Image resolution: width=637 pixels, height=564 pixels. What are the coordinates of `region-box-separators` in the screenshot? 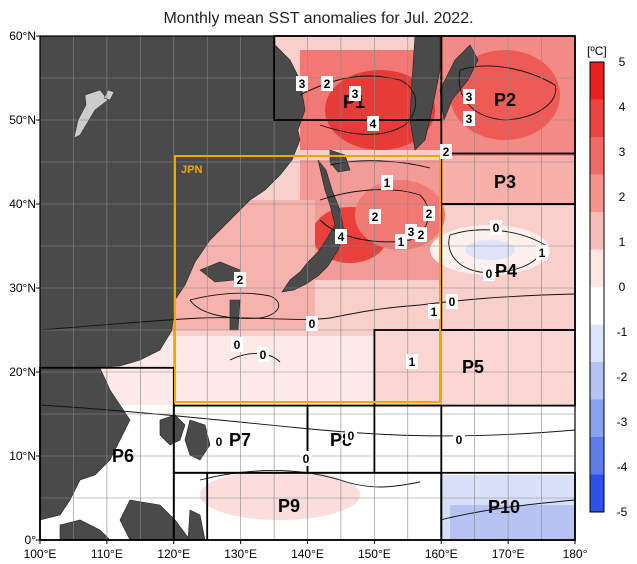 It's located at (291, 472).